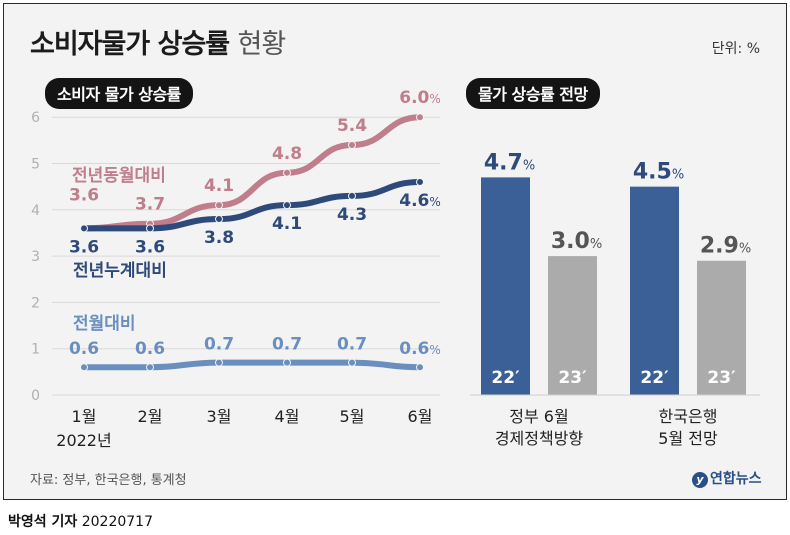  What do you see at coordinates (420, 98) in the screenshot?
I see `data-label: 6.0%` at bounding box center [420, 98].